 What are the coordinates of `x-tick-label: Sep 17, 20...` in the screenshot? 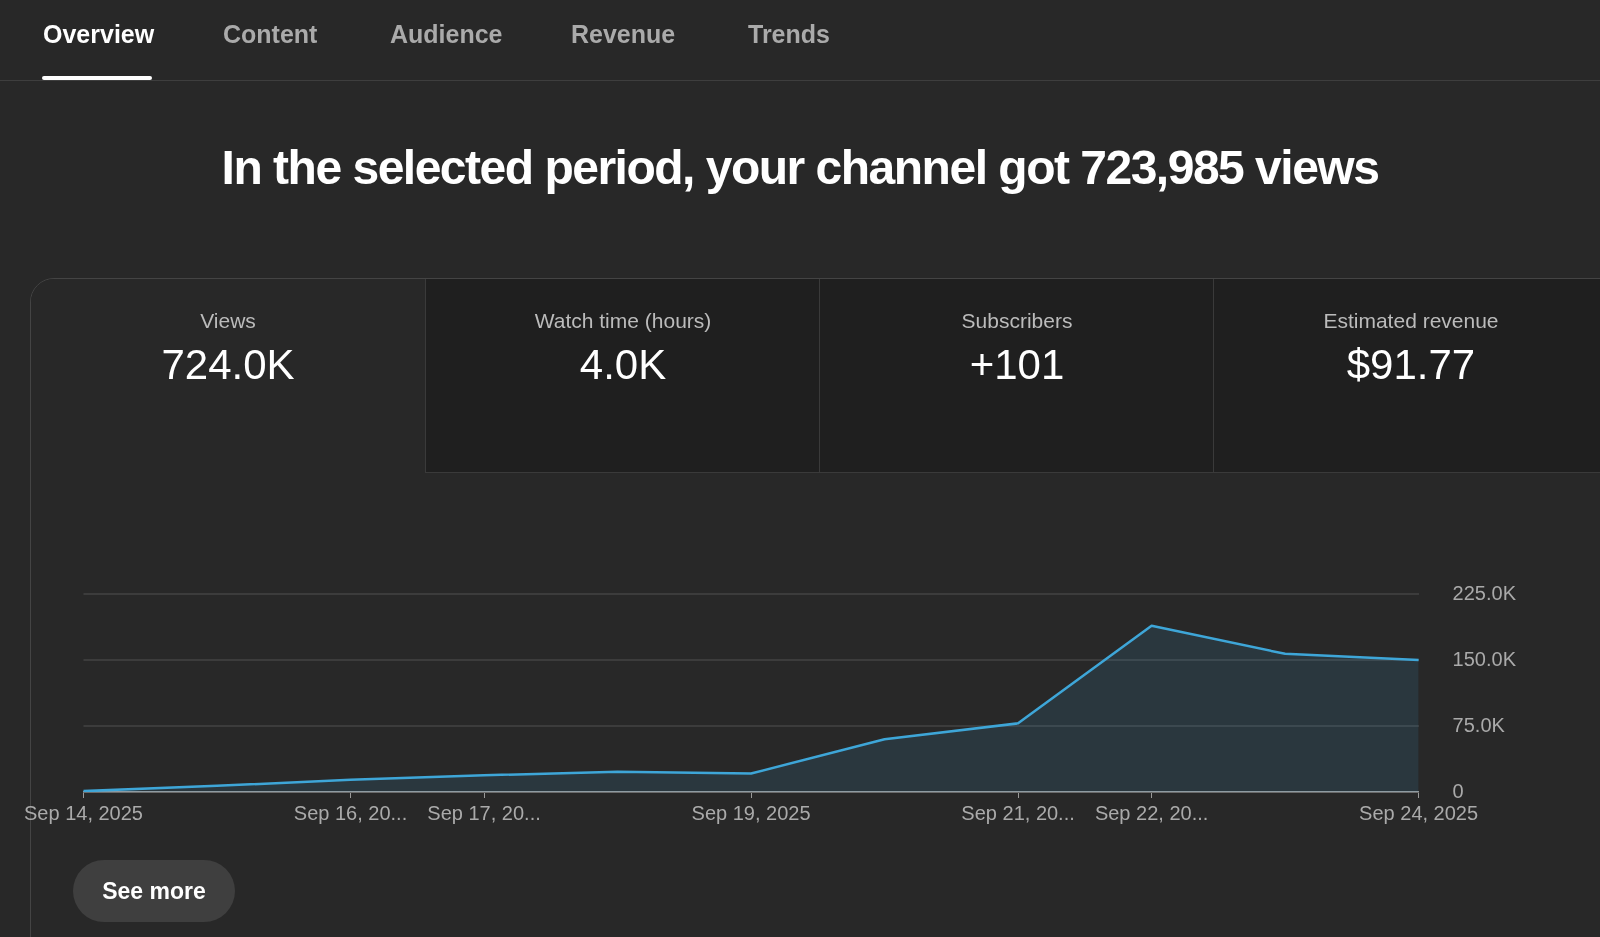 It's located at (484, 812).